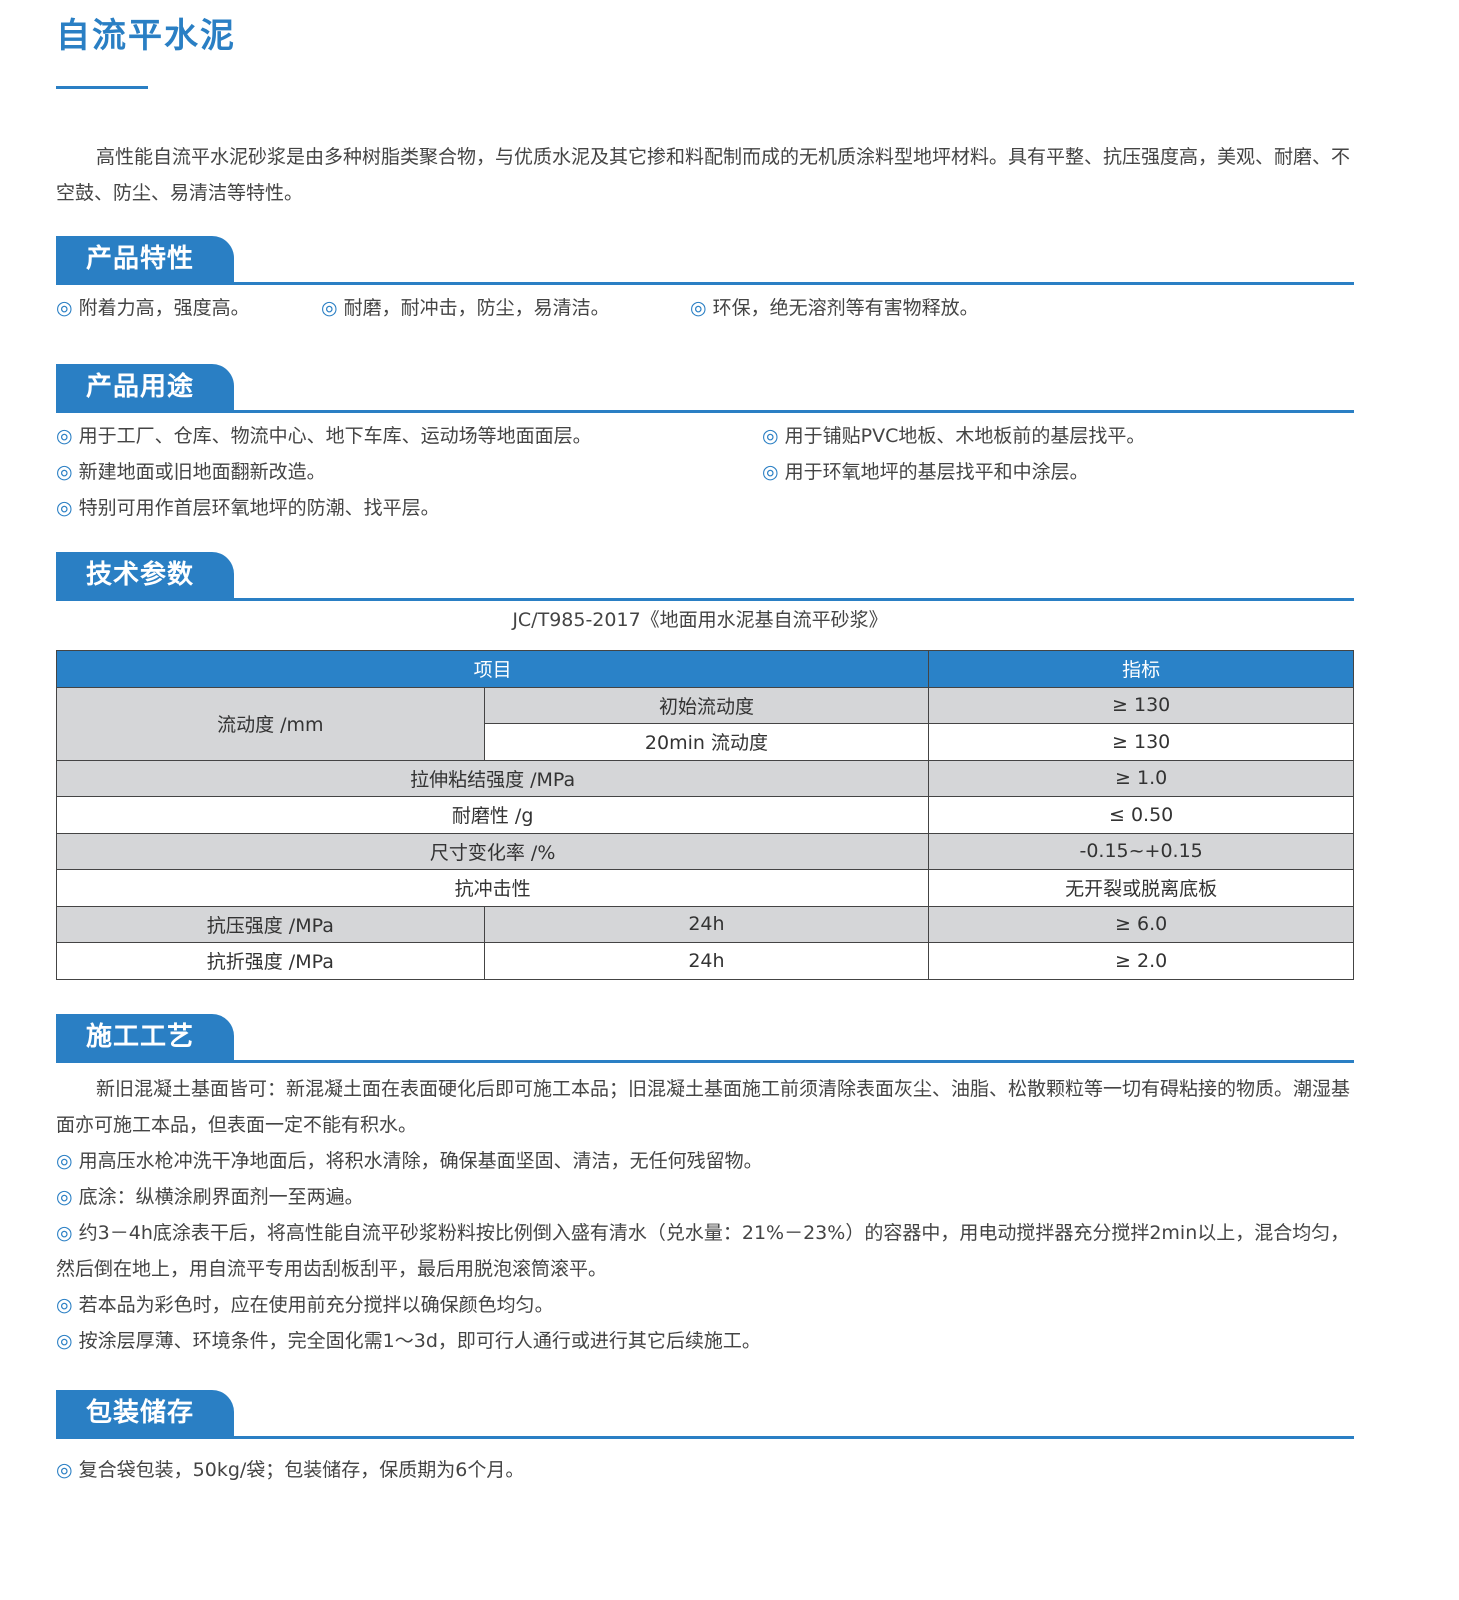  Describe the element at coordinates (270, 924) in the screenshot. I see `table-cell: 抗压强度 /MPa` at that location.